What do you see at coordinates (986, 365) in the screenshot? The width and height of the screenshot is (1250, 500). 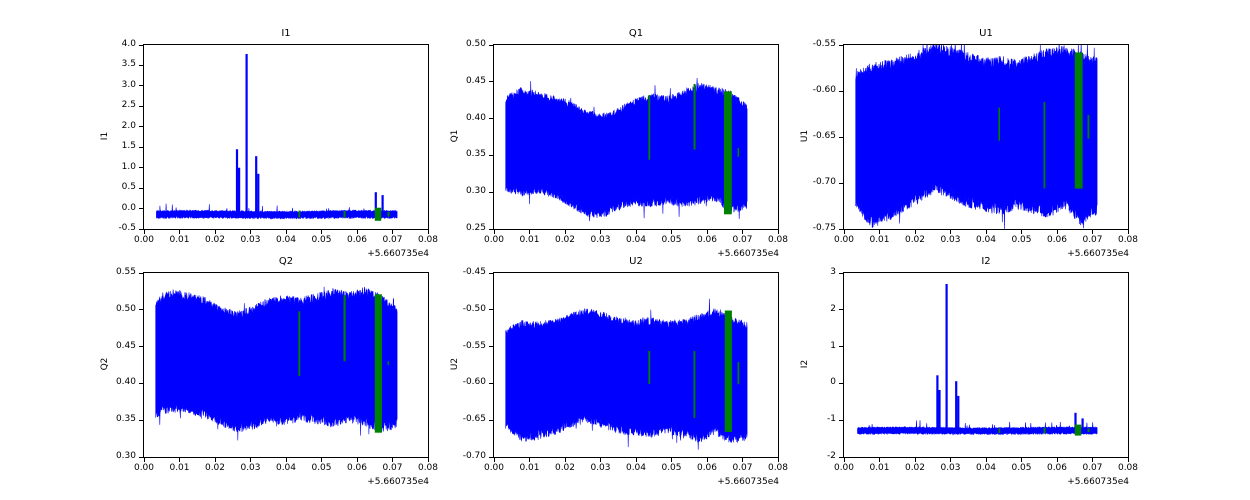 I see `plot-area-i2` at bounding box center [986, 365].